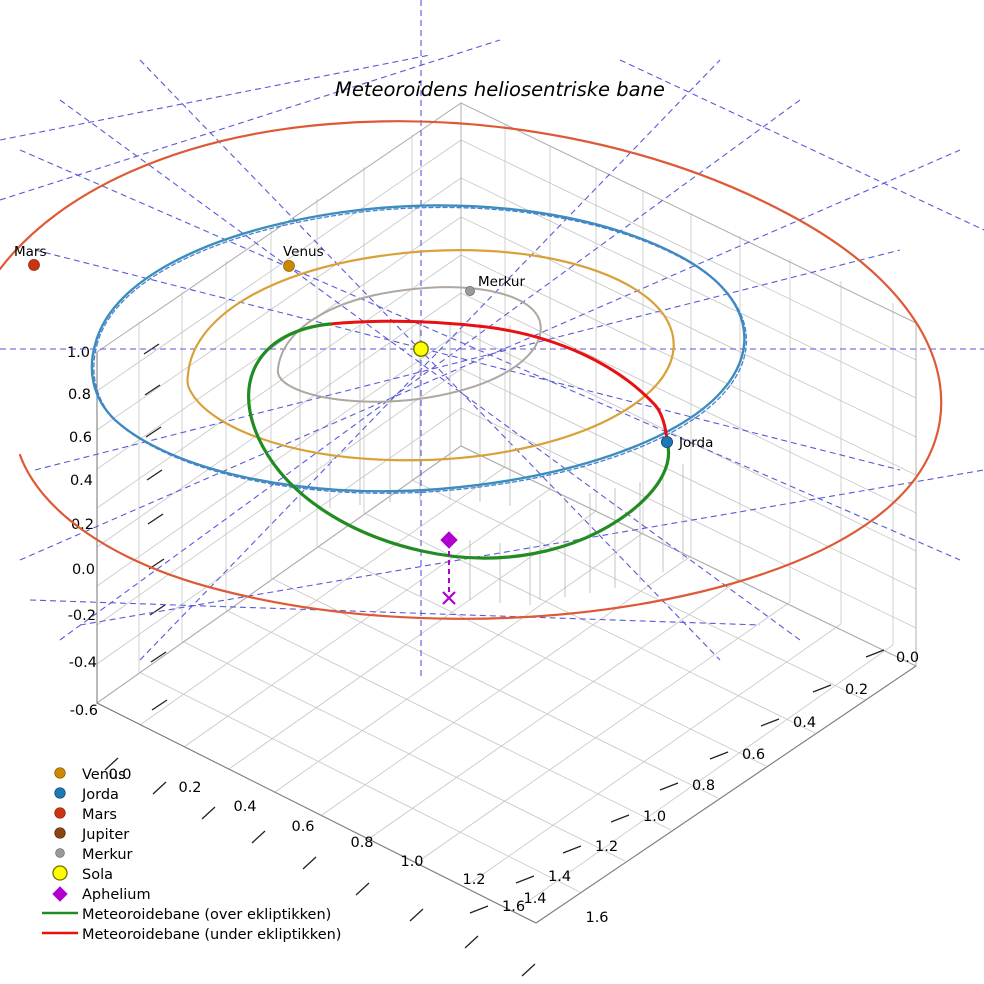  I want to click on y-tick-4: 0.8, so click(703, 786).